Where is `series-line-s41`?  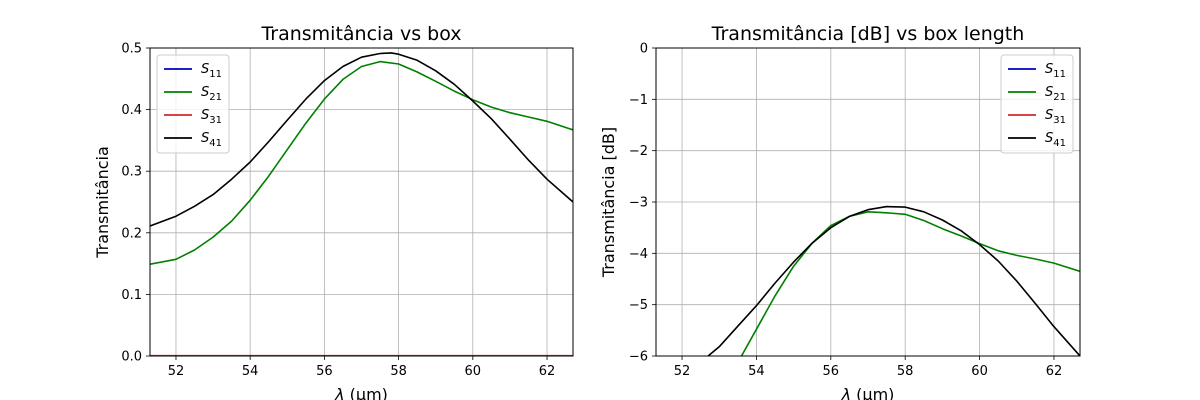
series-line-s41 is located at coordinates (893, 280).